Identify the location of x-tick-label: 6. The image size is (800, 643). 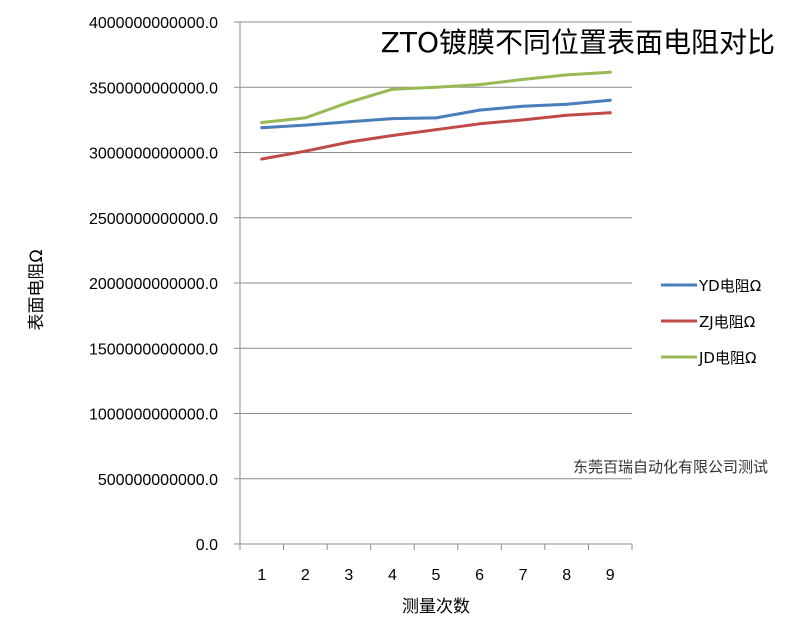
(479, 575).